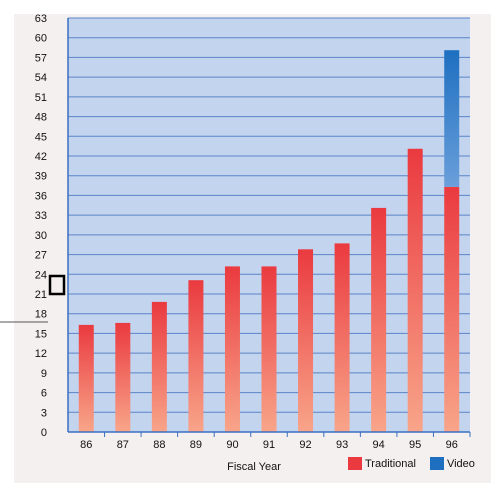  Describe the element at coordinates (460, 463) in the screenshot. I see `legend-label-video: Video` at that location.